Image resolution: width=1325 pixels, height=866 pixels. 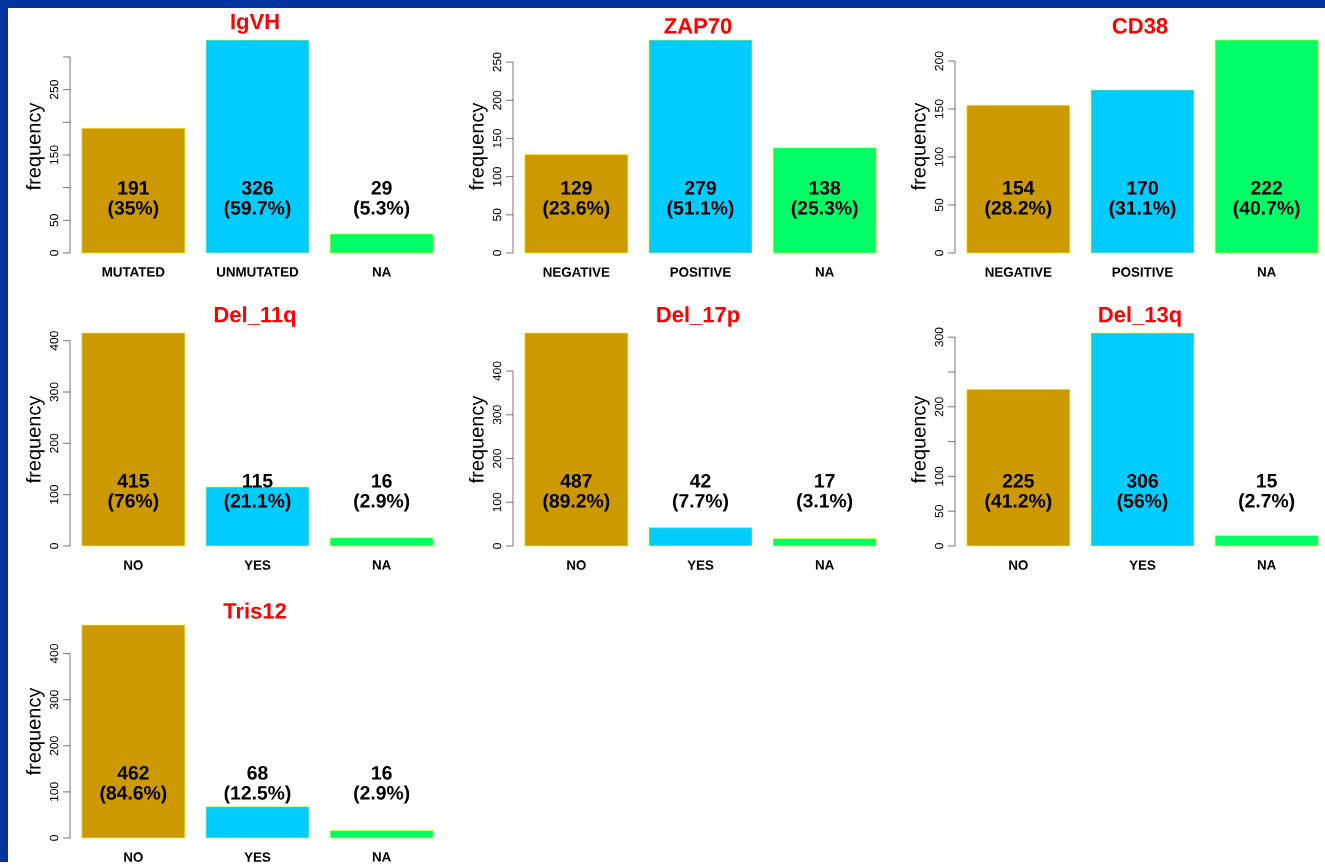 What do you see at coordinates (1142, 272) in the screenshot?
I see `x-tick-label: POSITIVE` at bounding box center [1142, 272].